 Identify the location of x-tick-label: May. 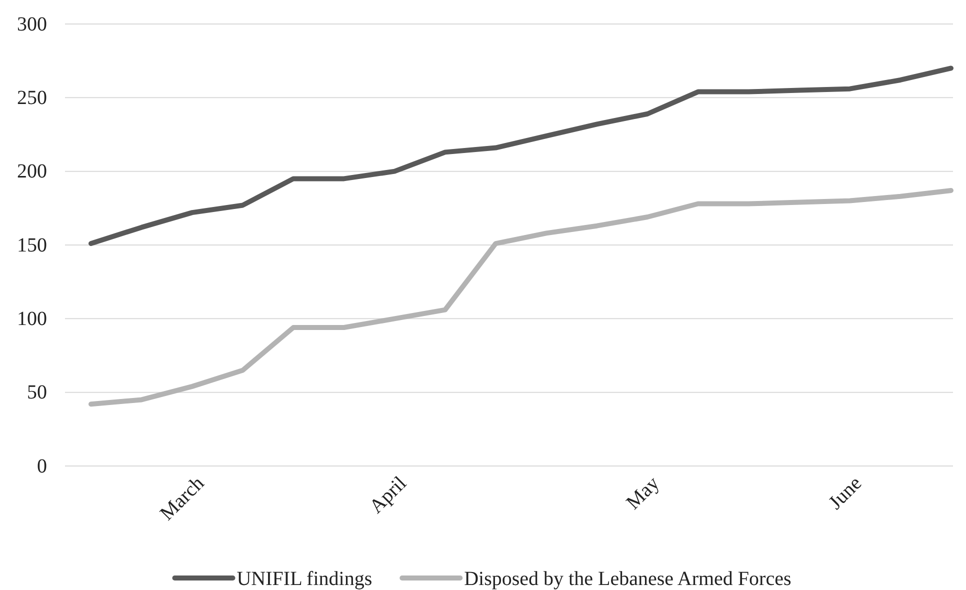
(643, 493).